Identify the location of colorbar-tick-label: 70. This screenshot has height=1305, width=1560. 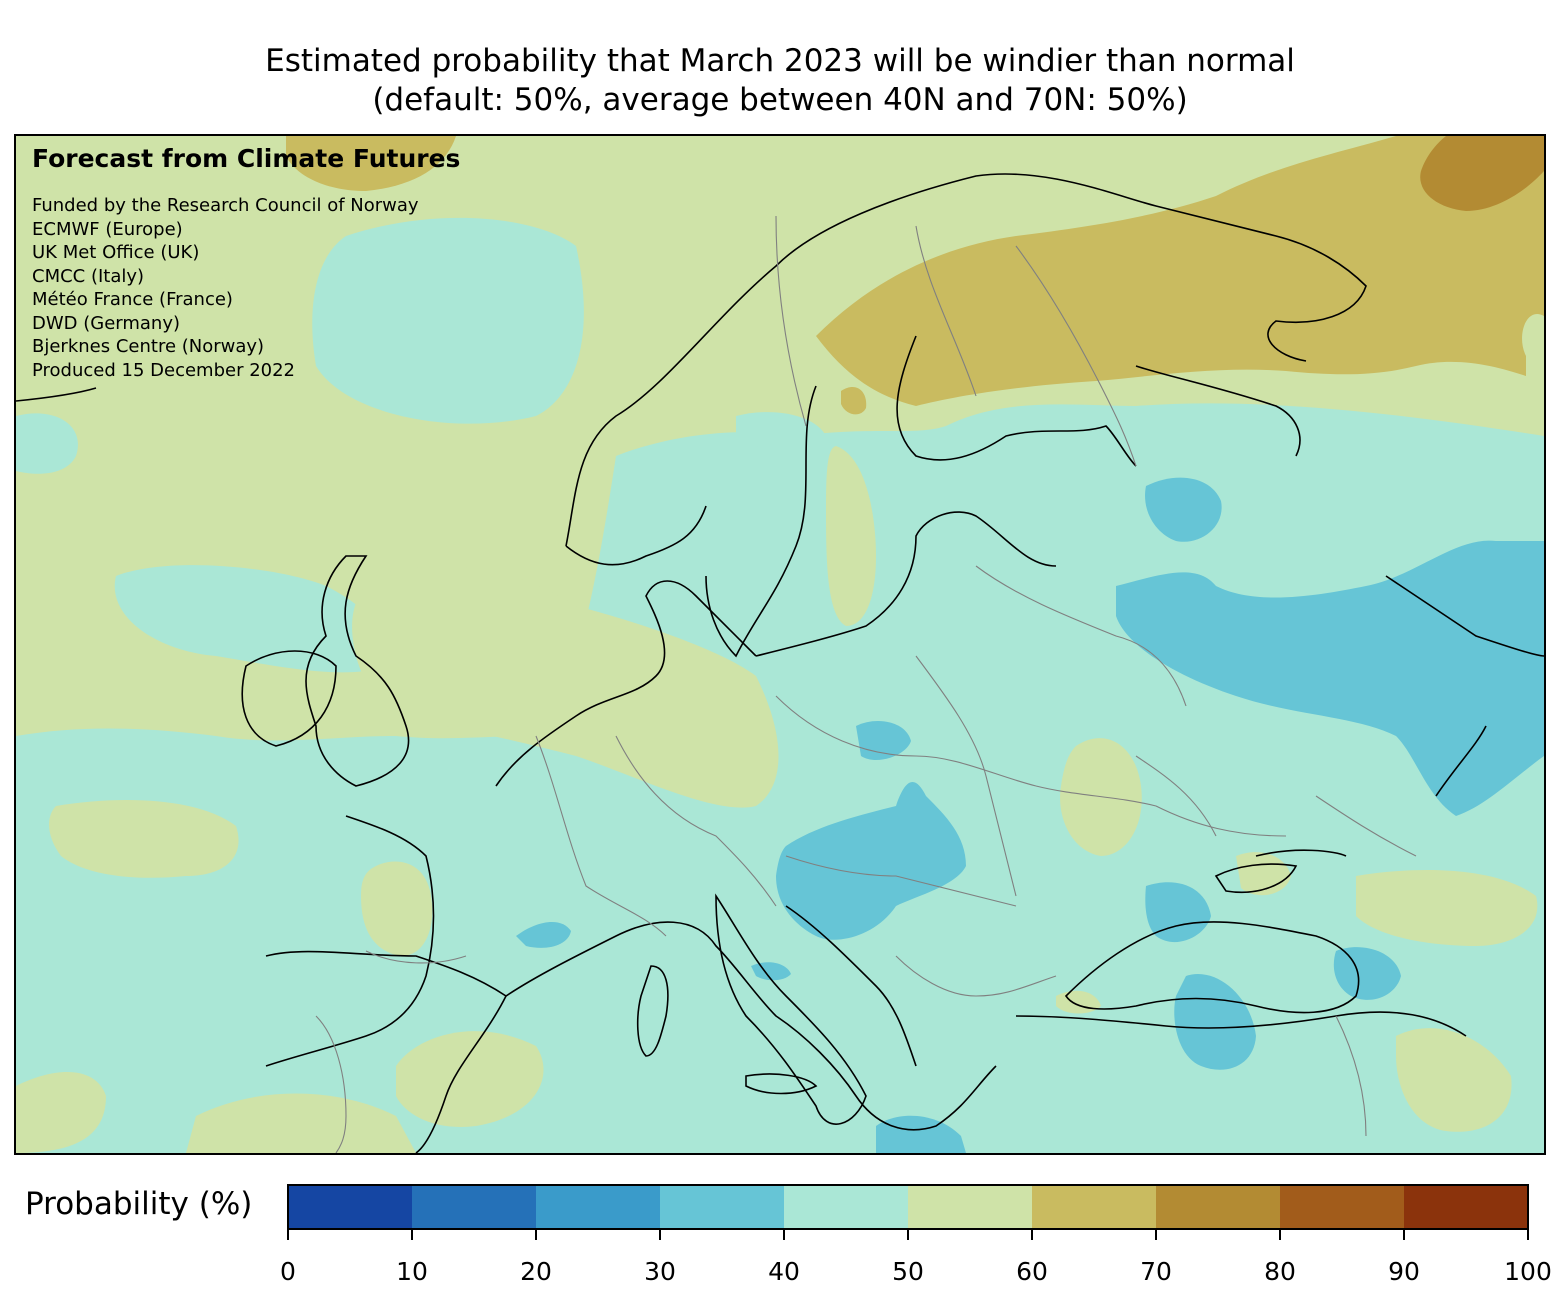
(1156, 1271).